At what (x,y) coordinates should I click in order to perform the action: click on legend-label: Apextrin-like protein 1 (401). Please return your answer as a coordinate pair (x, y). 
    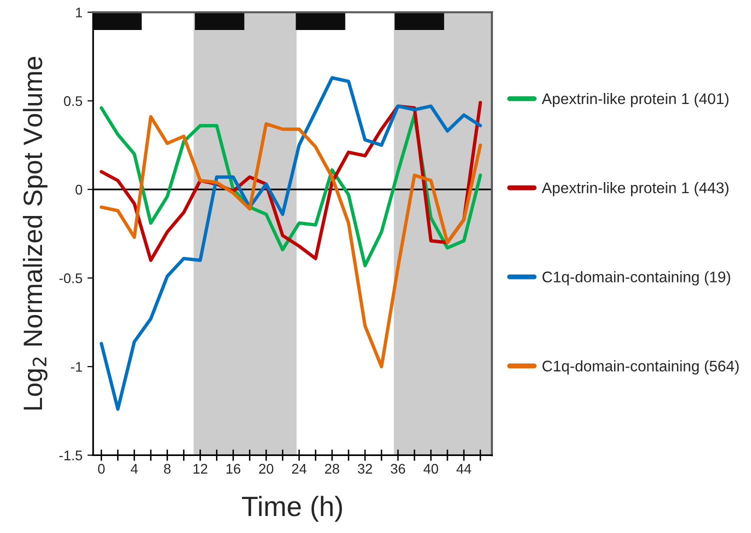
    Looking at the image, I should click on (635, 100).